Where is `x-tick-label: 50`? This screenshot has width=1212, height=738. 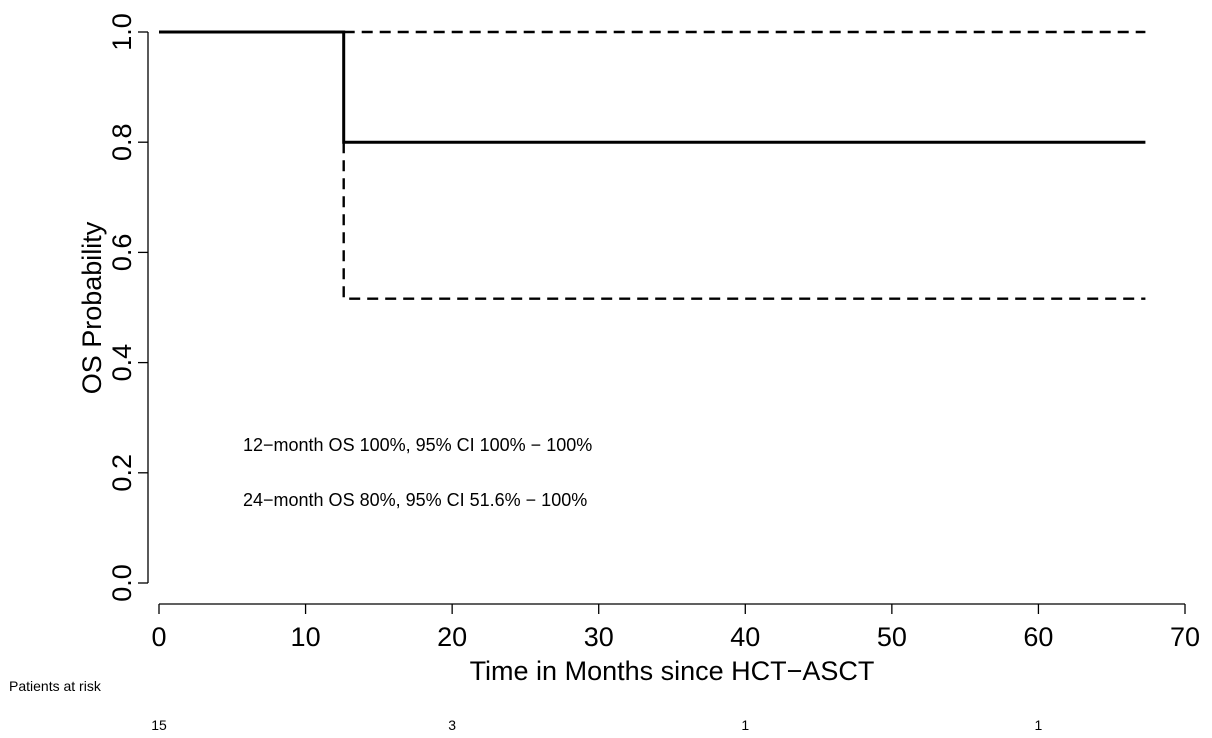
x-tick-label: 50 is located at coordinates (892, 637).